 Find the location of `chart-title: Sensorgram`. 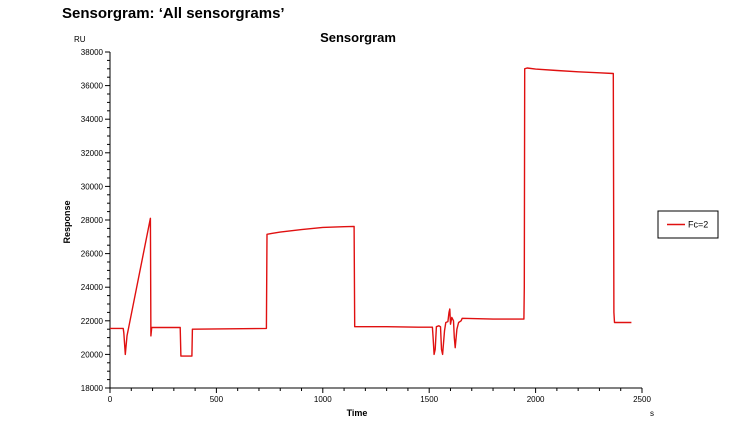

chart-title: Sensorgram is located at coordinates (358, 37).